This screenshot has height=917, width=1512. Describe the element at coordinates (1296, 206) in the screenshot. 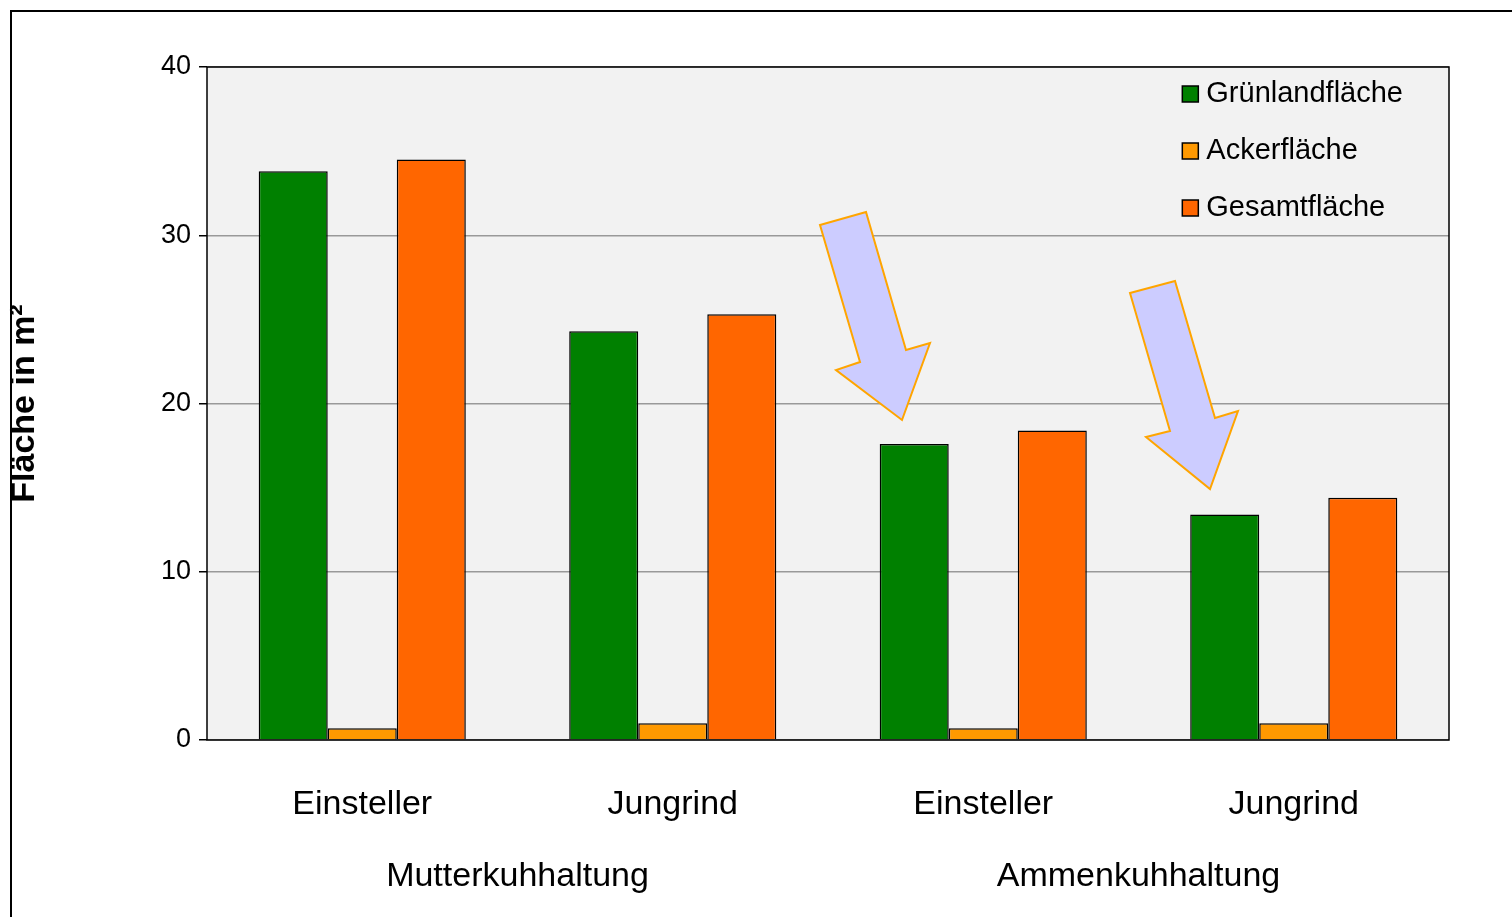

I see `legend-label: Gesamtfläche` at that location.